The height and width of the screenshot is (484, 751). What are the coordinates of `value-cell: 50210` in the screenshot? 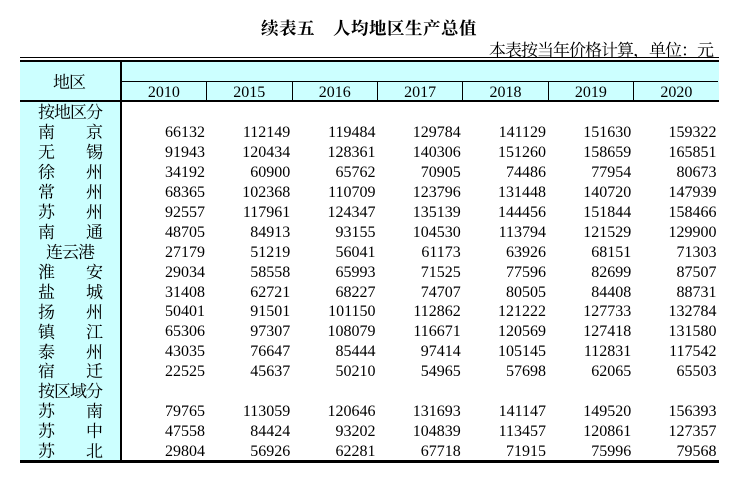 It's located at (355, 372).